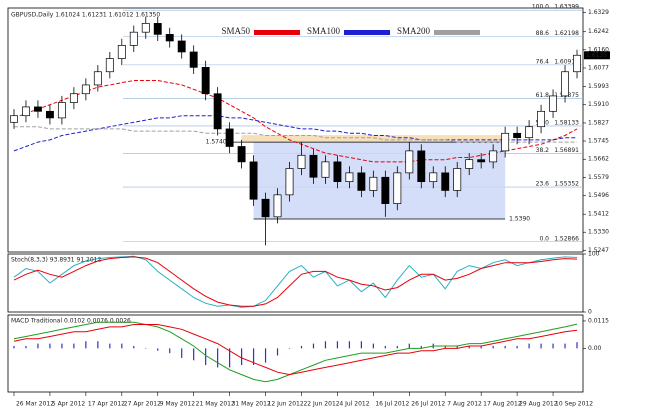 Image resolution: width=669 pixels, height=417 pixels. Describe the element at coordinates (598, 250) in the screenshot. I see `y-tick-label: 1.5247` at that location.